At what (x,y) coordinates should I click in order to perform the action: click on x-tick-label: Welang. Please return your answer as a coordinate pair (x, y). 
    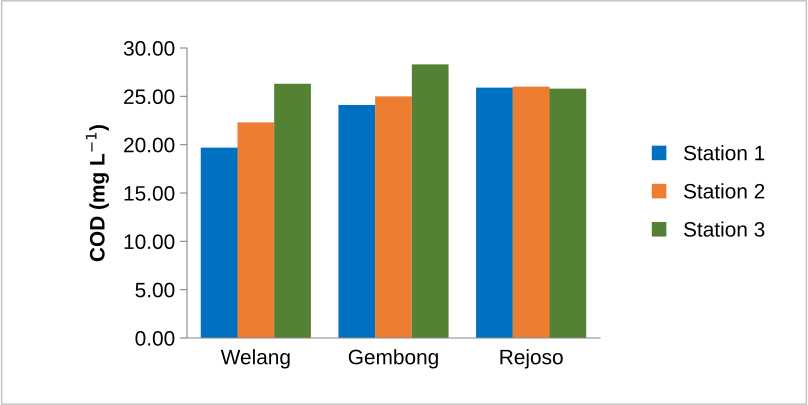
    Looking at the image, I should click on (255, 359).